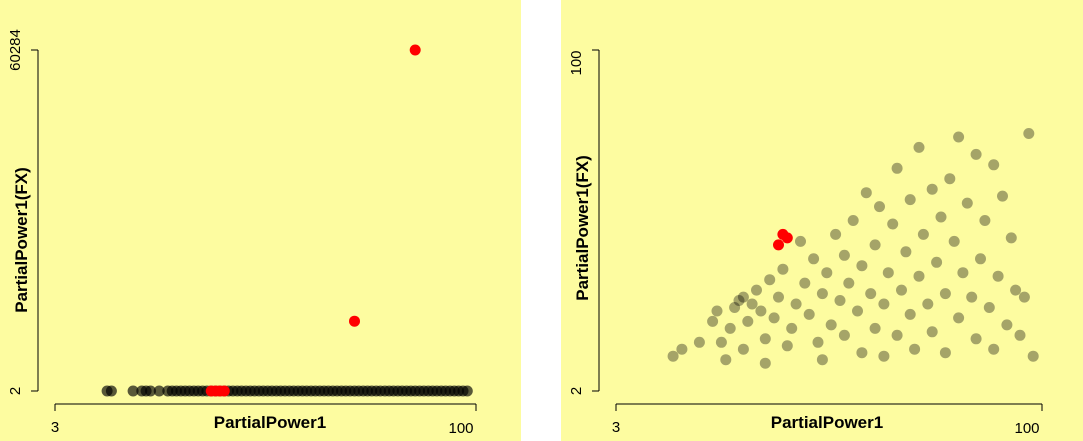 The height and width of the screenshot is (441, 1083). What do you see at coordinates (55, 427) in the screenshot?
I see `x-tick-label-min: 3` at bounding box center [55, 427].